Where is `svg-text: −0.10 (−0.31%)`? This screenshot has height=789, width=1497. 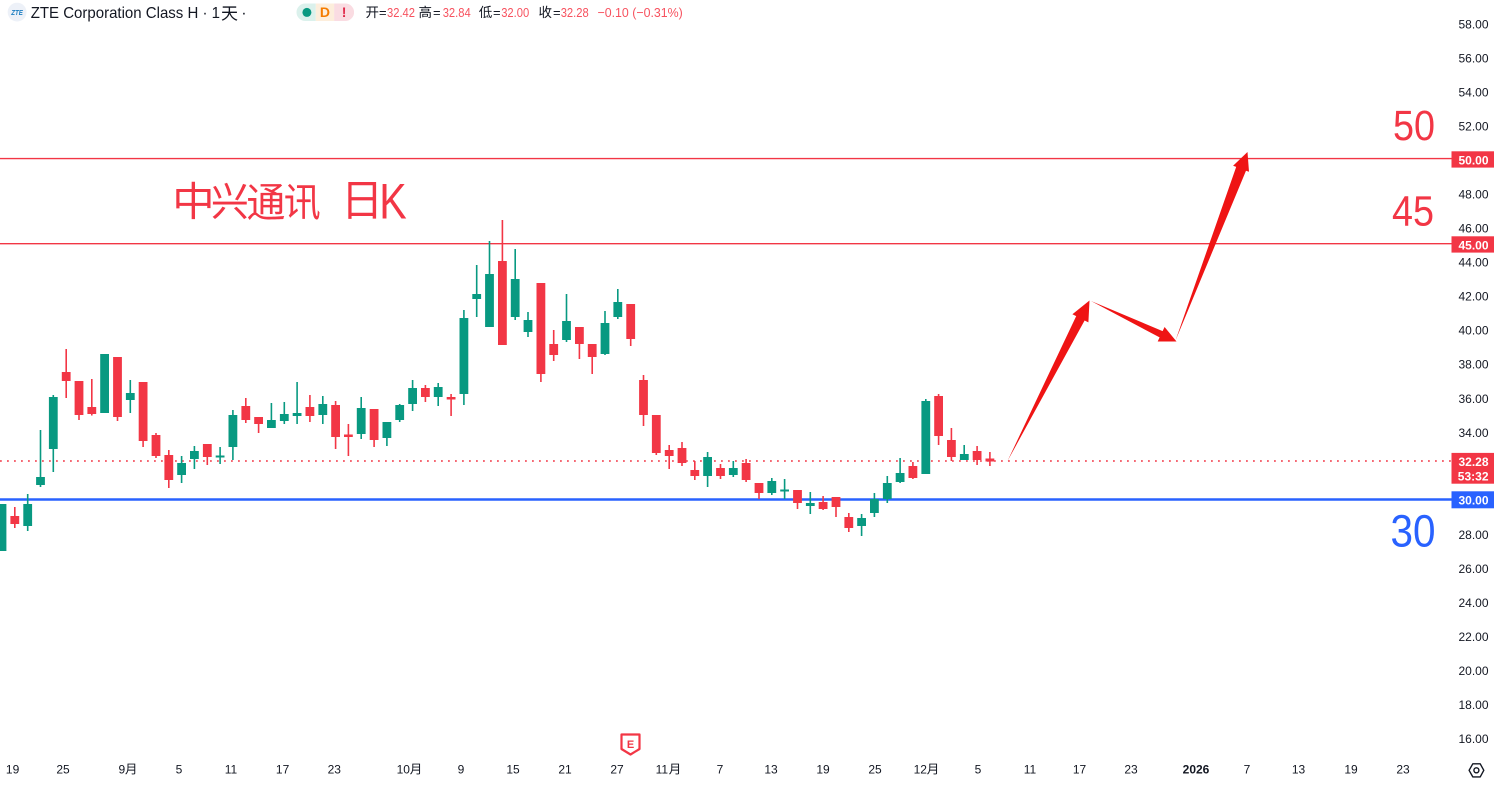 svg-text: −0.10 (−0.31%) is located at coordinates (640, 12).